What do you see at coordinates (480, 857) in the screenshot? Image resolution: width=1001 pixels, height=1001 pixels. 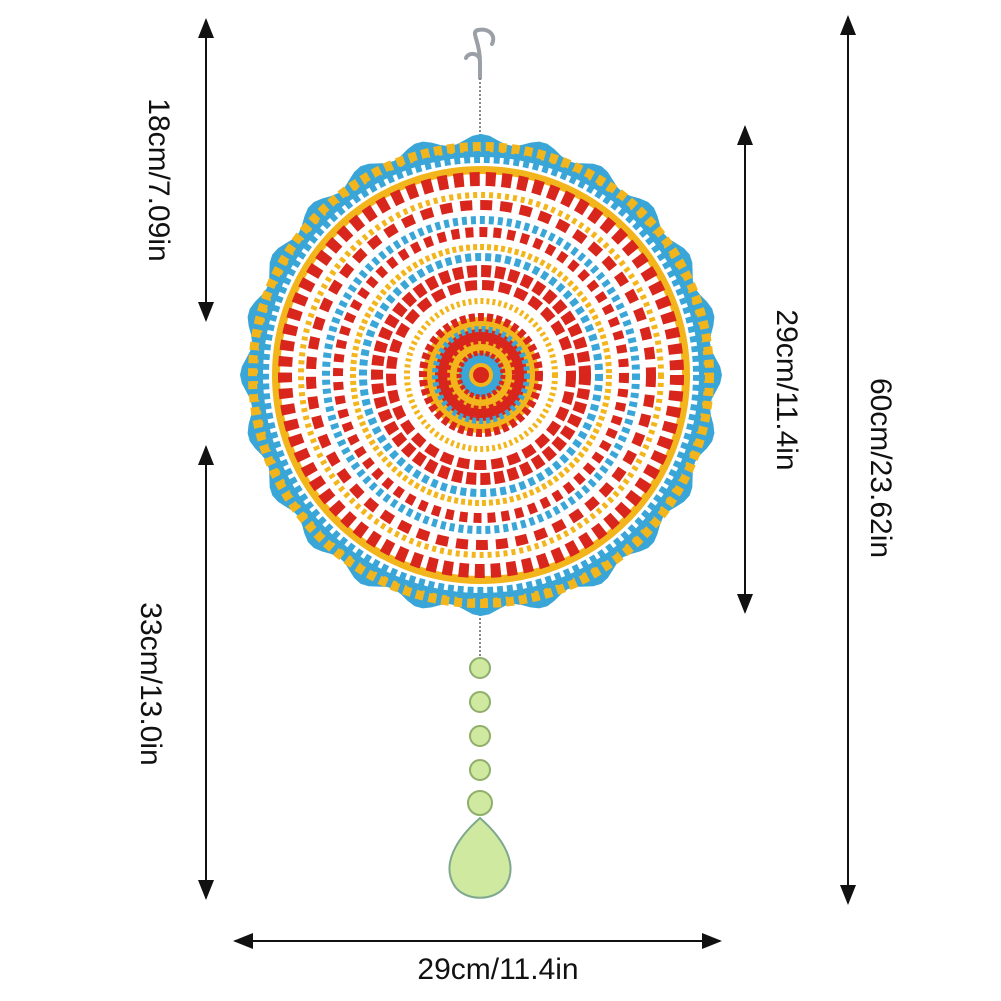 I see `teardrop-crystal` at bounding box center [480, 857].